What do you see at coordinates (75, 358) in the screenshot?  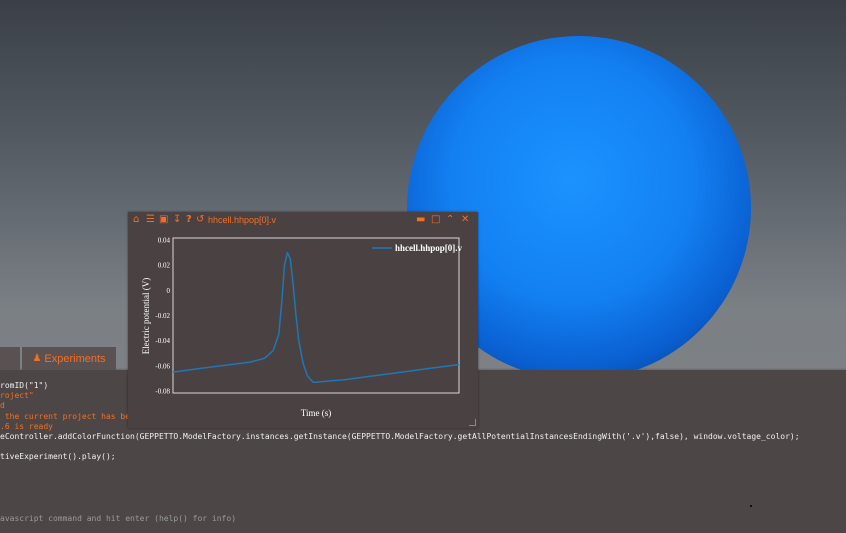 I see `tab-experiments-label: Experiments` at bounding box center [75, 358].